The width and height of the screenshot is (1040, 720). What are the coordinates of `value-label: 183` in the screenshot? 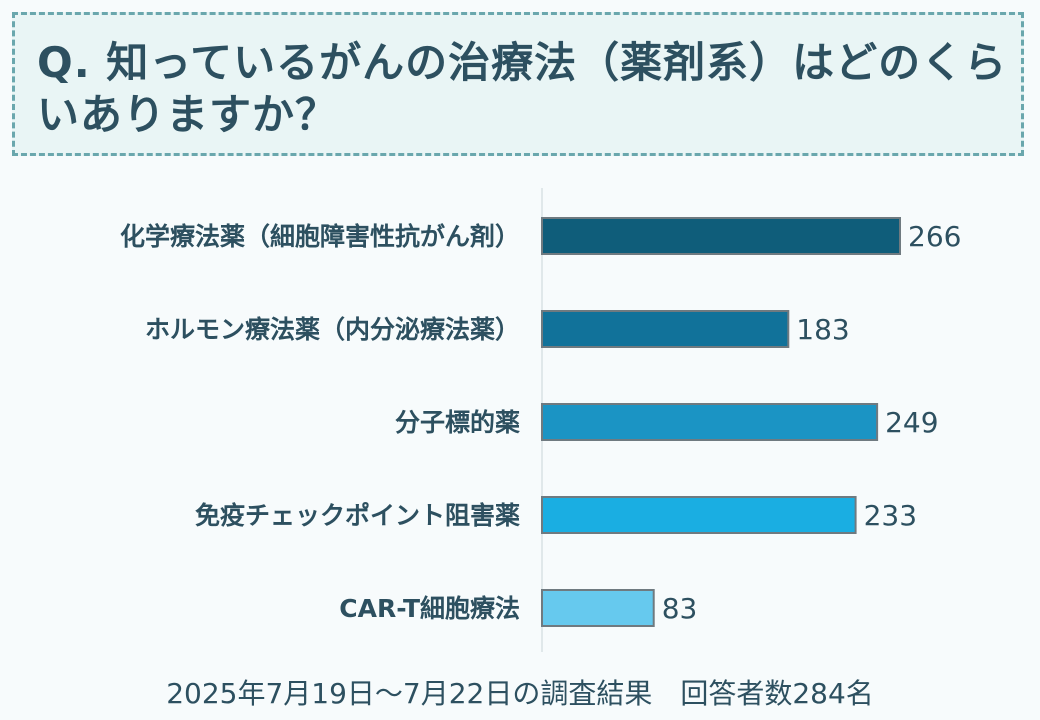 It's located at (822, 329).